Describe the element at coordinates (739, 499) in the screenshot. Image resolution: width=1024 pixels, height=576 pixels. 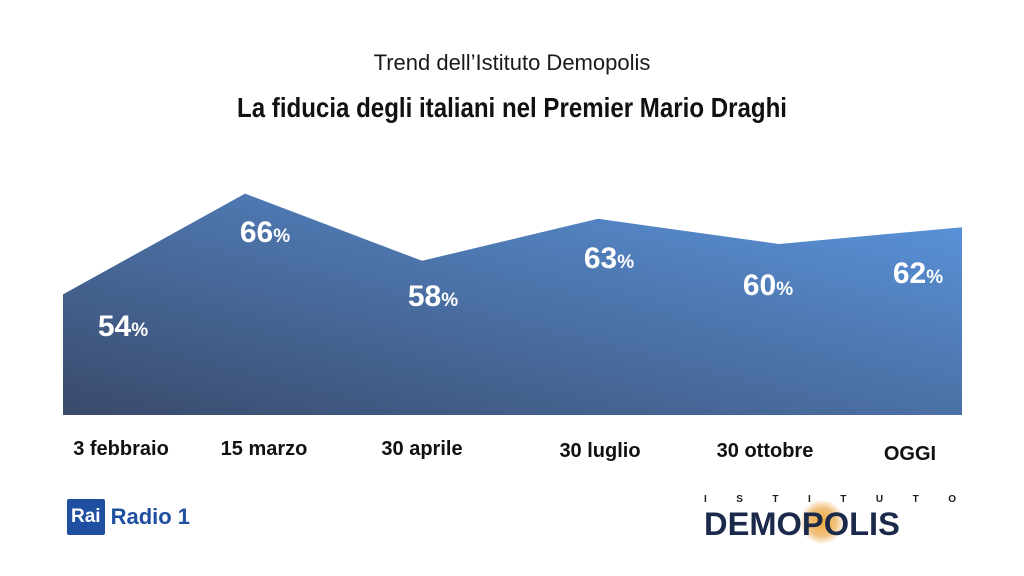
I see `demopolis-letter: S` at that location.